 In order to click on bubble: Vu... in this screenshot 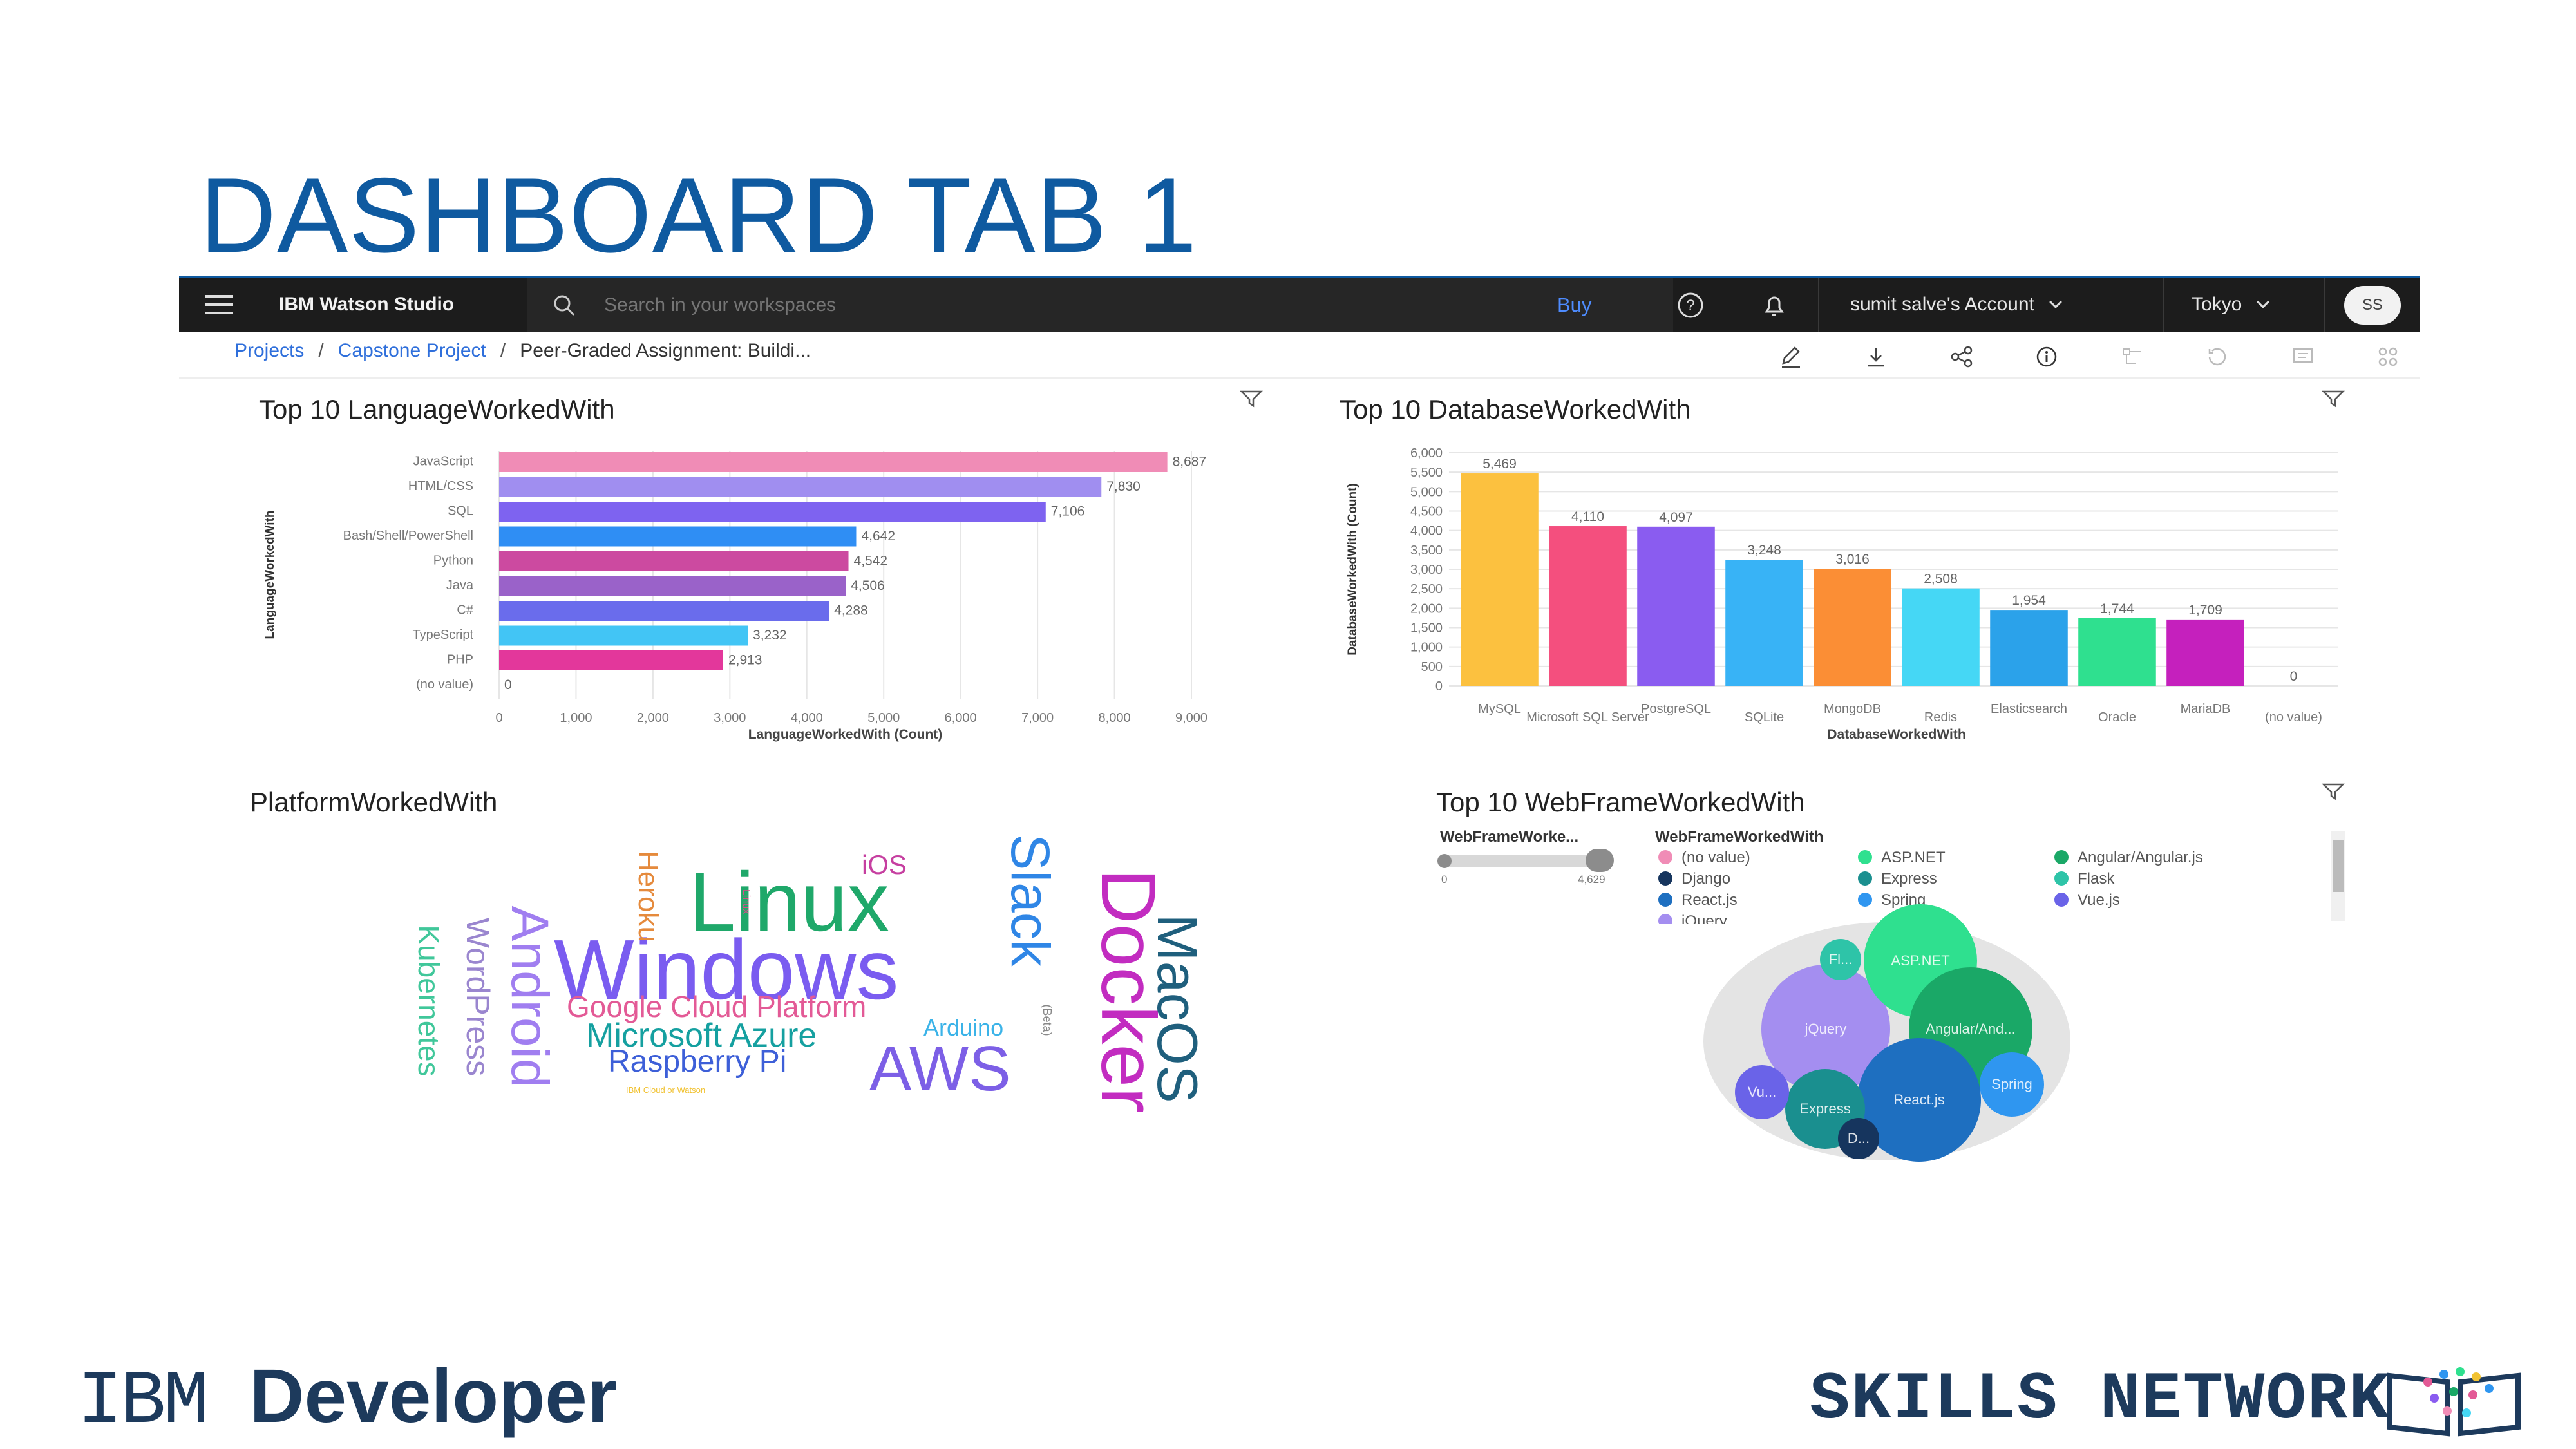, I will do `click(1762, 1092)`.